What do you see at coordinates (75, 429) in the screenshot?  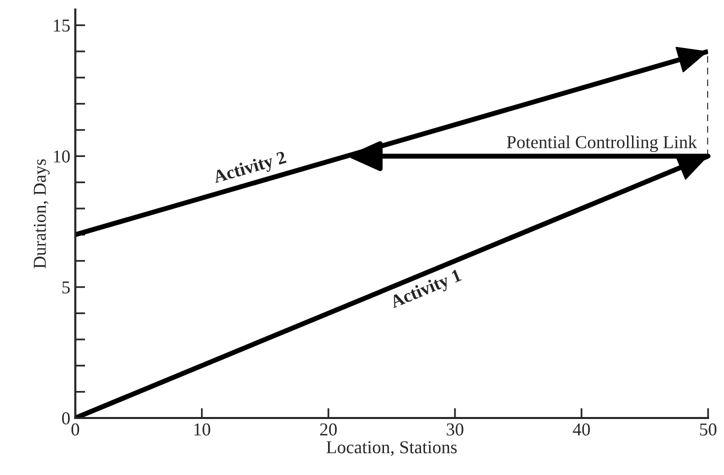 I see `x-tick-label: 0` at bounding box center [75, 429].